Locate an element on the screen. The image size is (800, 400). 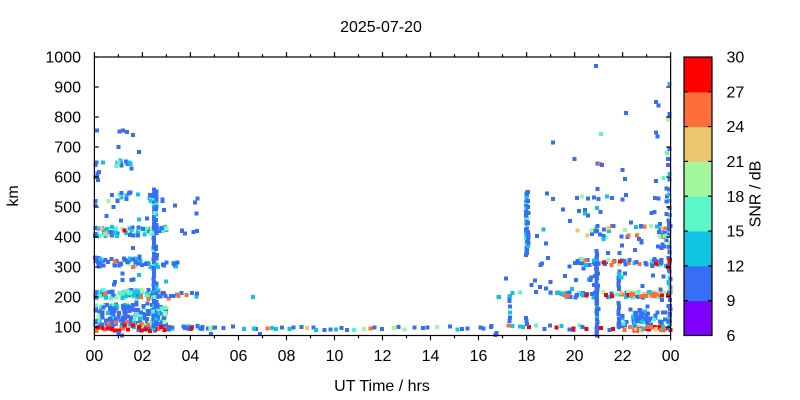
svg-text: 24 is located at coordinates (736, 127).